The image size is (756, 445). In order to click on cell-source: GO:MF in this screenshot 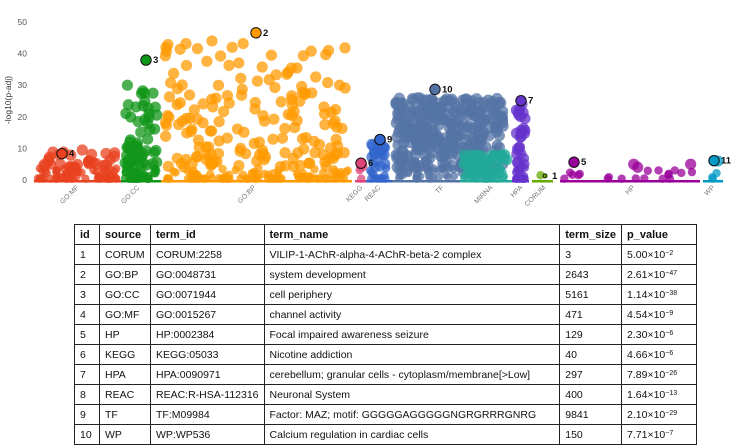, I will do `click(125, 314)`.